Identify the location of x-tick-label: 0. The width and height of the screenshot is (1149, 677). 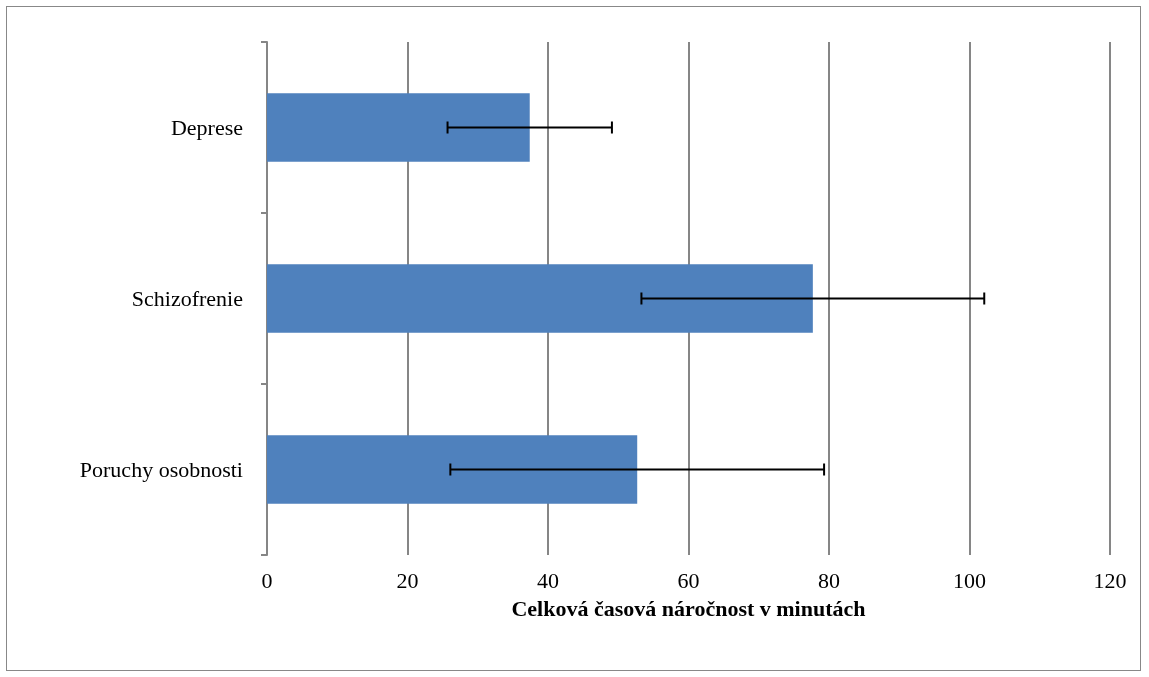
(267, 580).